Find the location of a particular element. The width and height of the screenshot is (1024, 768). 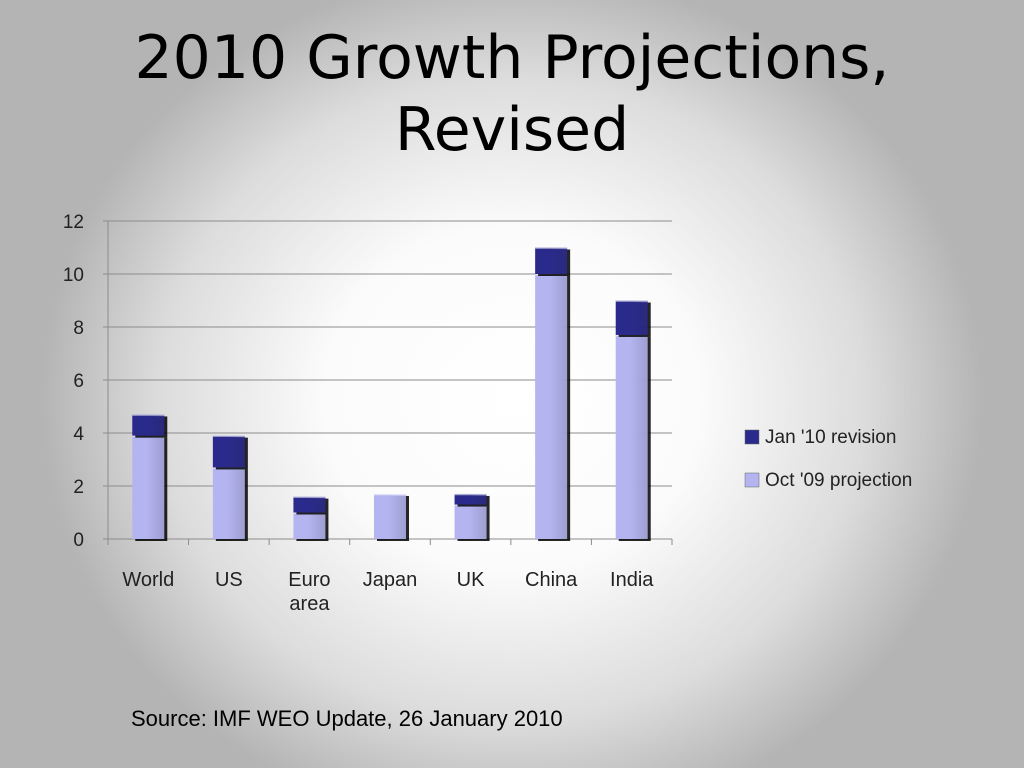

y-axis-tick-labels: 0 2 4 6 8 10 12 is located at coordinates (74, 381).